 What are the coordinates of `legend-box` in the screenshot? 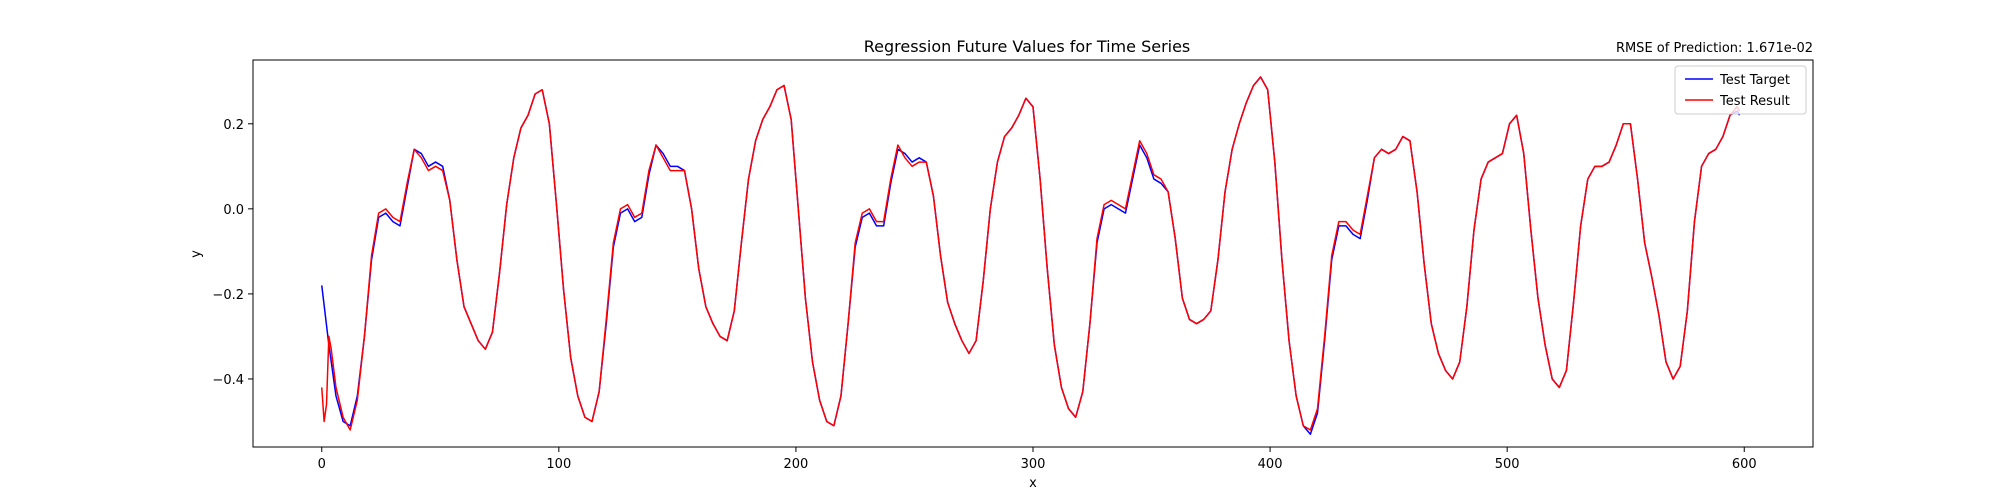 It's located at (1740, 90).